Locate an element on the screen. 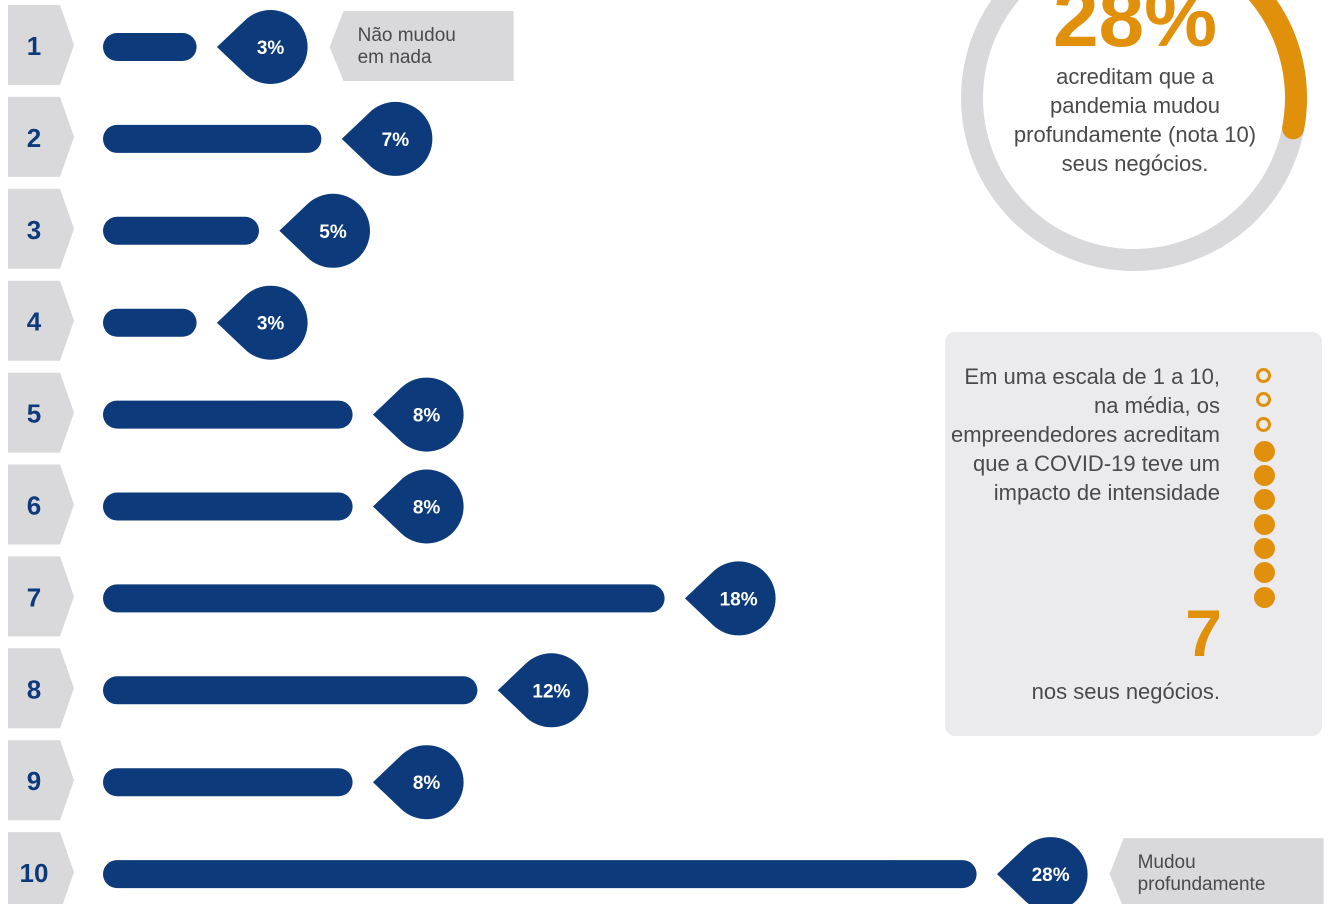 The image size is (1329, 904). gauge-arc is located at coordinates (1277, 70).